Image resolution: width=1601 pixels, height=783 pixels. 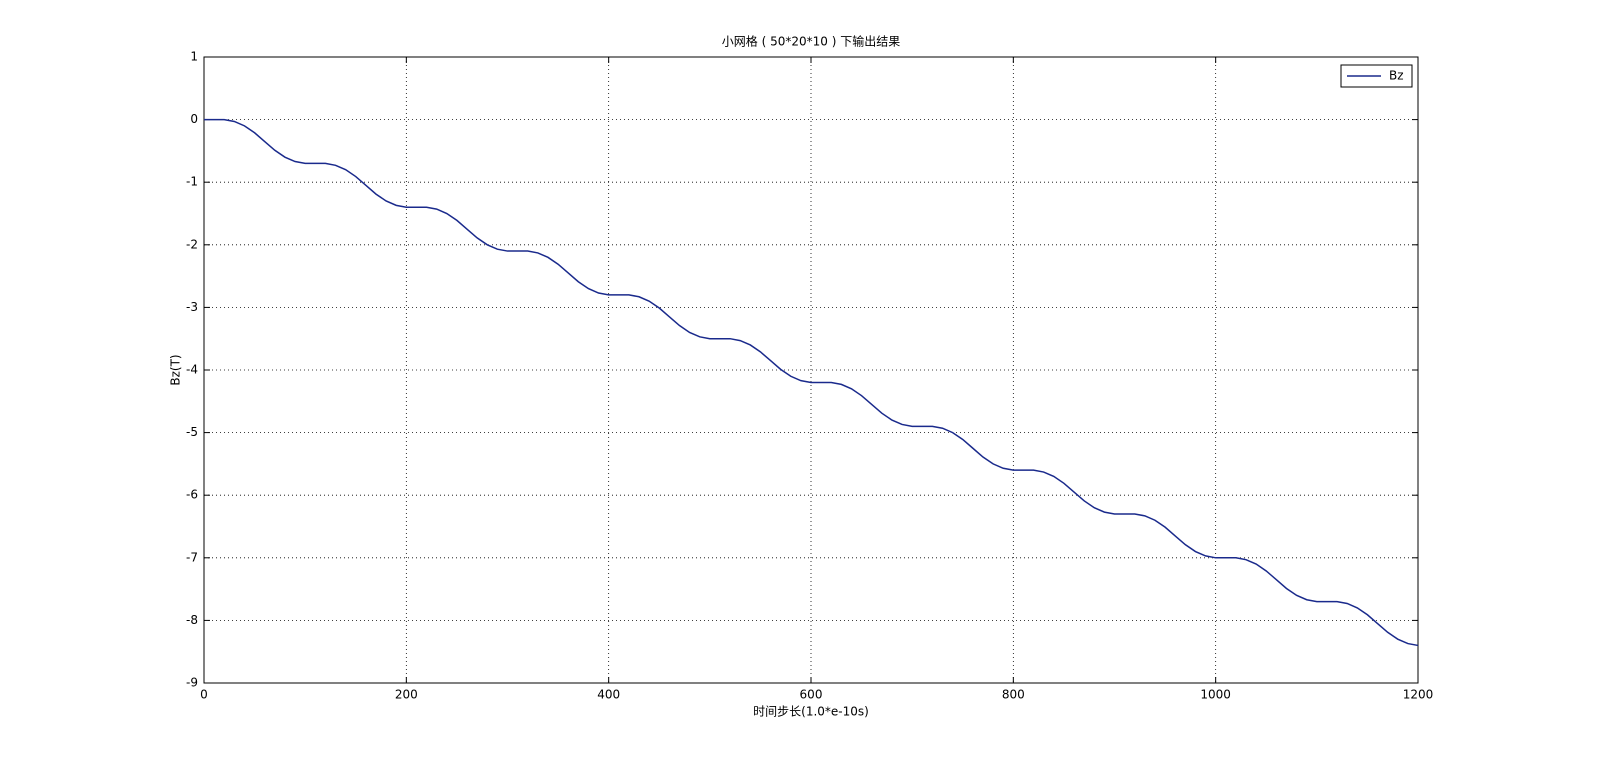 I want to click on y-tick-label: -6, so click(x=192, y=495).